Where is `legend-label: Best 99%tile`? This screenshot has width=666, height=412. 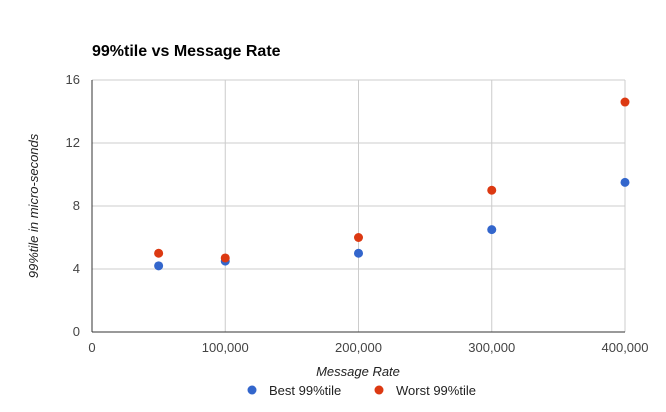
legend-label: Best 99%tile is located at coordinates (305, 390).